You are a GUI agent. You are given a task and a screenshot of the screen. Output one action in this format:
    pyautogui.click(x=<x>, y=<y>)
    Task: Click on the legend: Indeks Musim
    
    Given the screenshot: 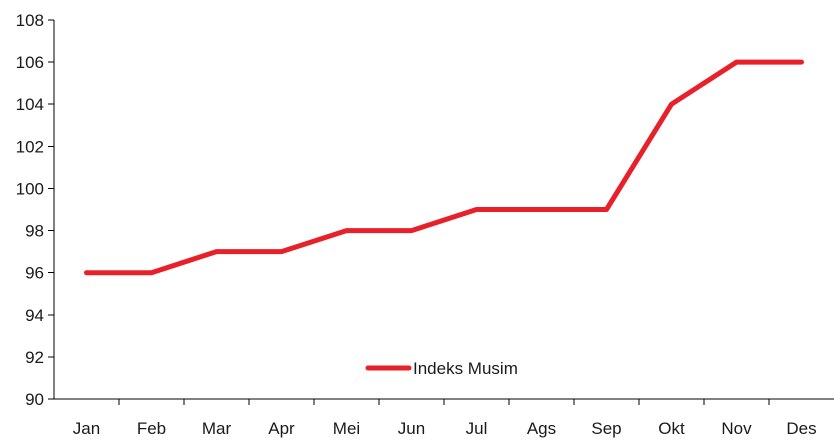 What is the action you would take?
    pyautogui.click(x=441, y=368)
    